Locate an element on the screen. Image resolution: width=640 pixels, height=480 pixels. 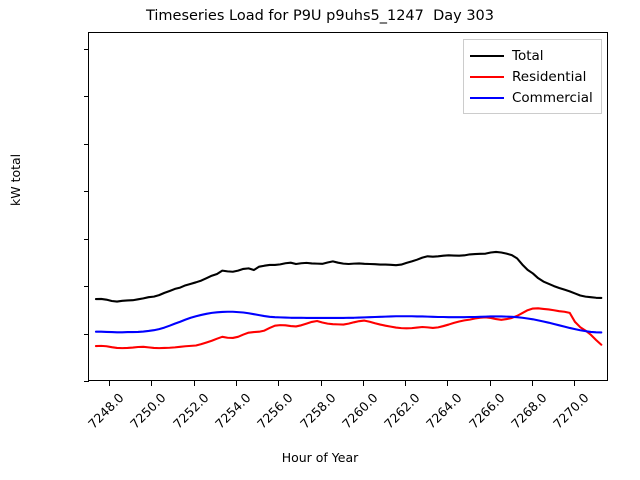
legend-item-total: Total is located at coordinates (531, 55).